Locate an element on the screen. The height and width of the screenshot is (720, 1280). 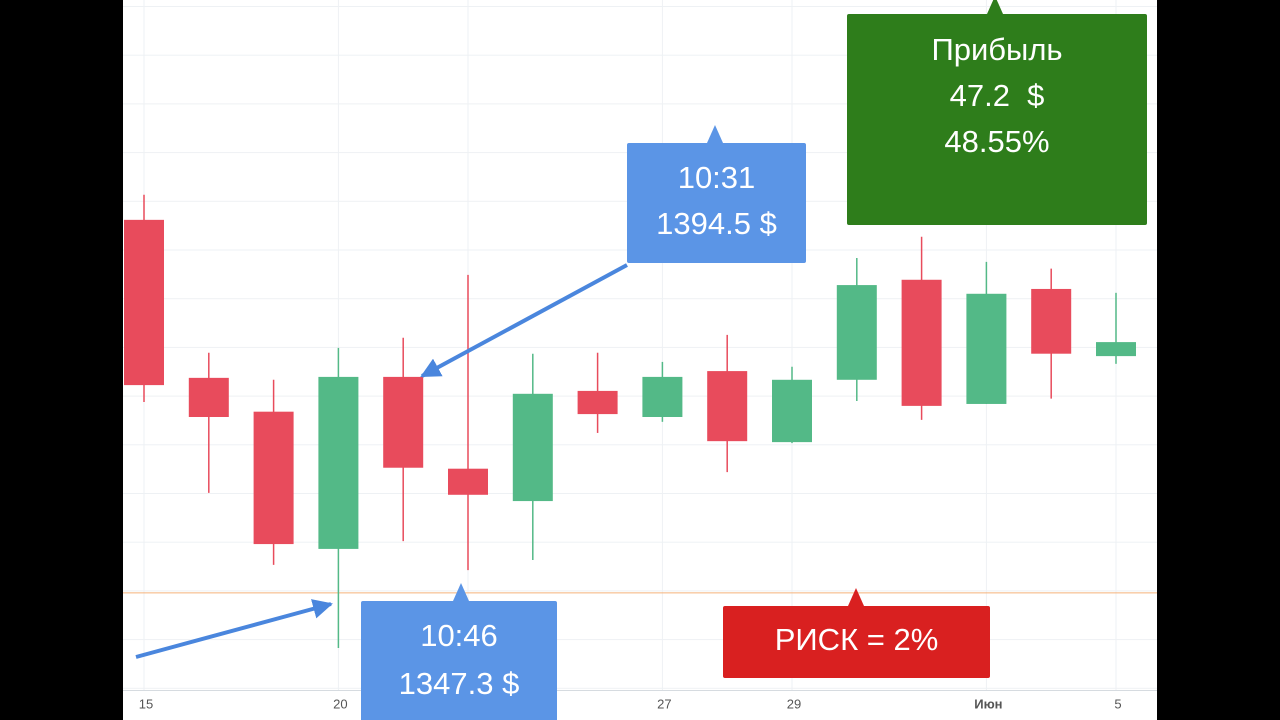
x-tick-label: 15 is located at coordinates (146, 703).